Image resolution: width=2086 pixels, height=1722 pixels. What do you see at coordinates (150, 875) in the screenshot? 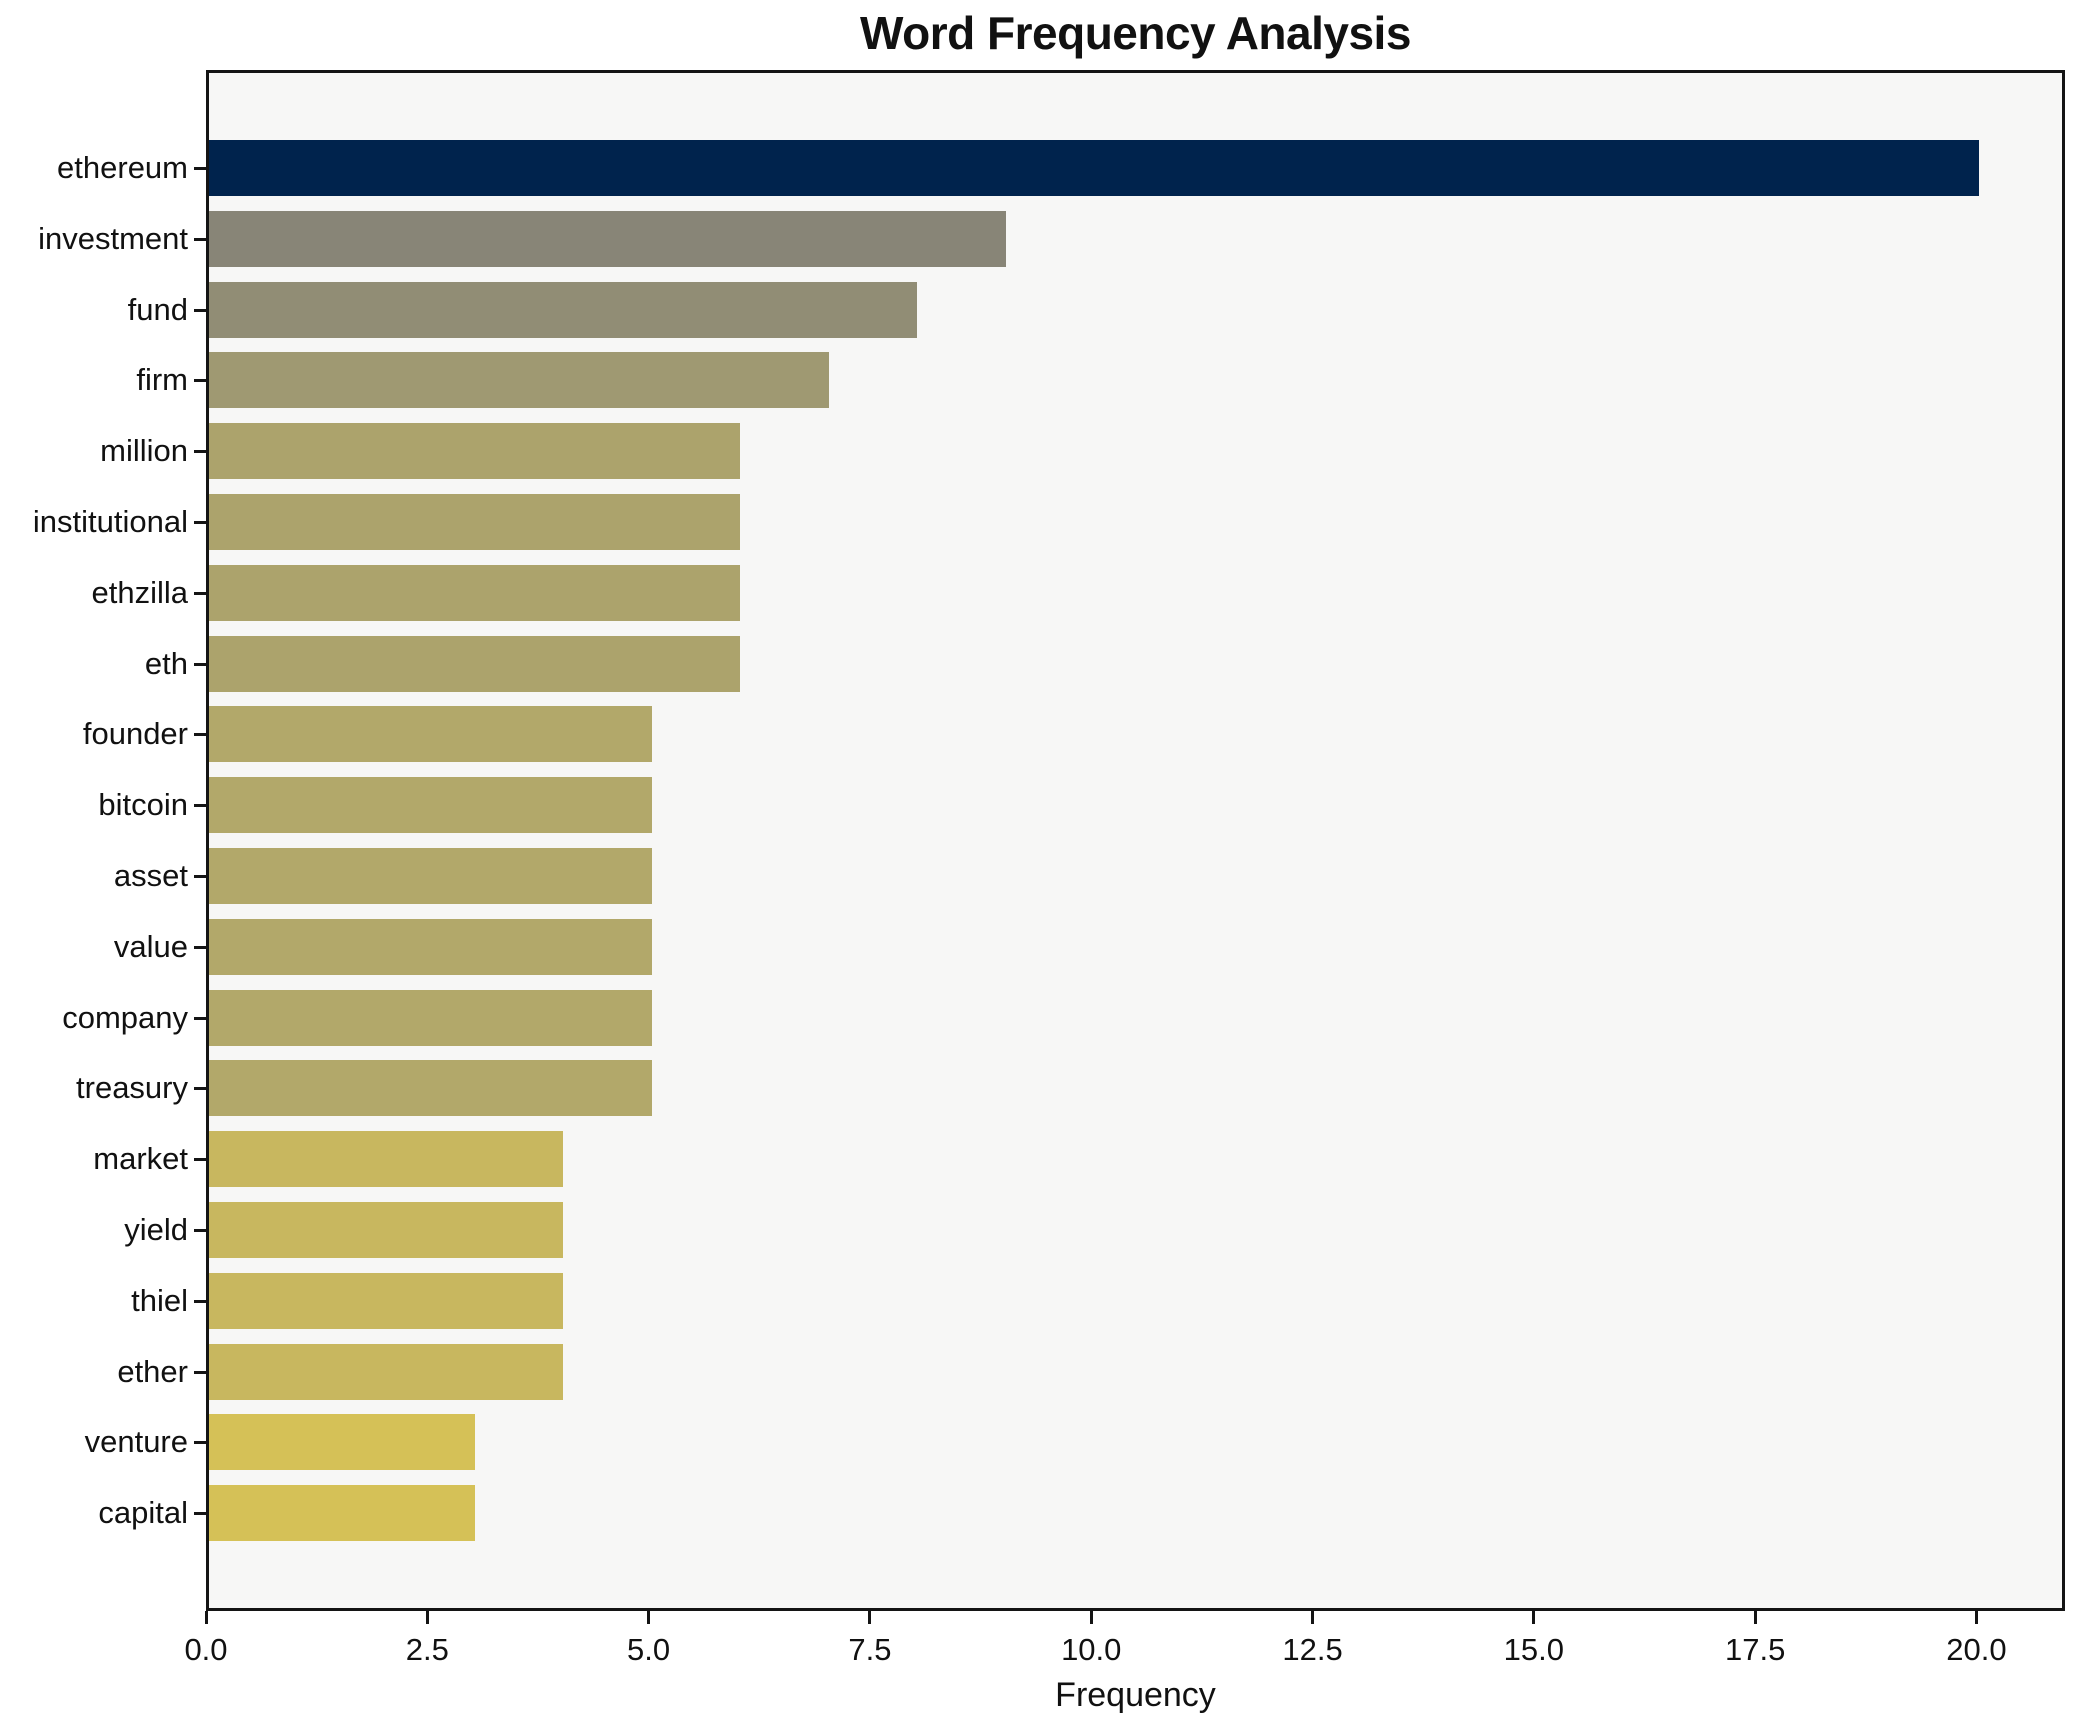
I see `y-tick-label-asset: asset` at bounding box center [150, 875].